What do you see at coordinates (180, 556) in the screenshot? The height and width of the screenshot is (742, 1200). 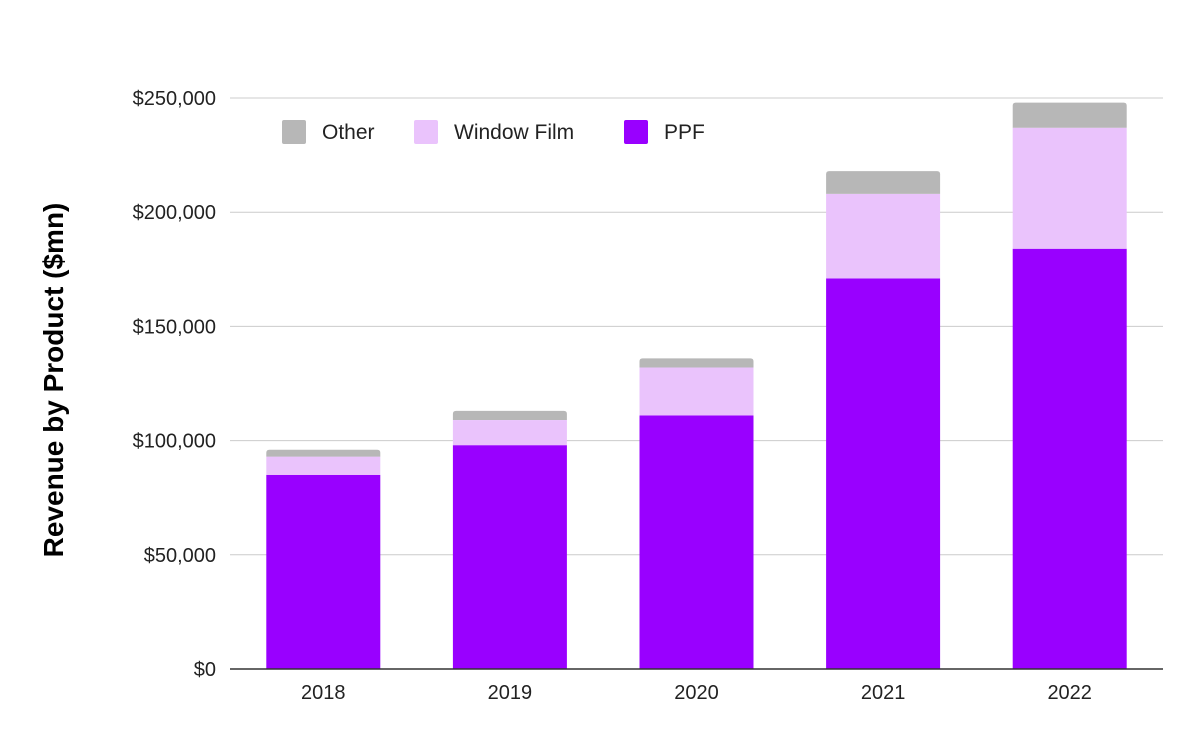 I see `y-tick-label: $50,000` at bounding box center [180, 556].